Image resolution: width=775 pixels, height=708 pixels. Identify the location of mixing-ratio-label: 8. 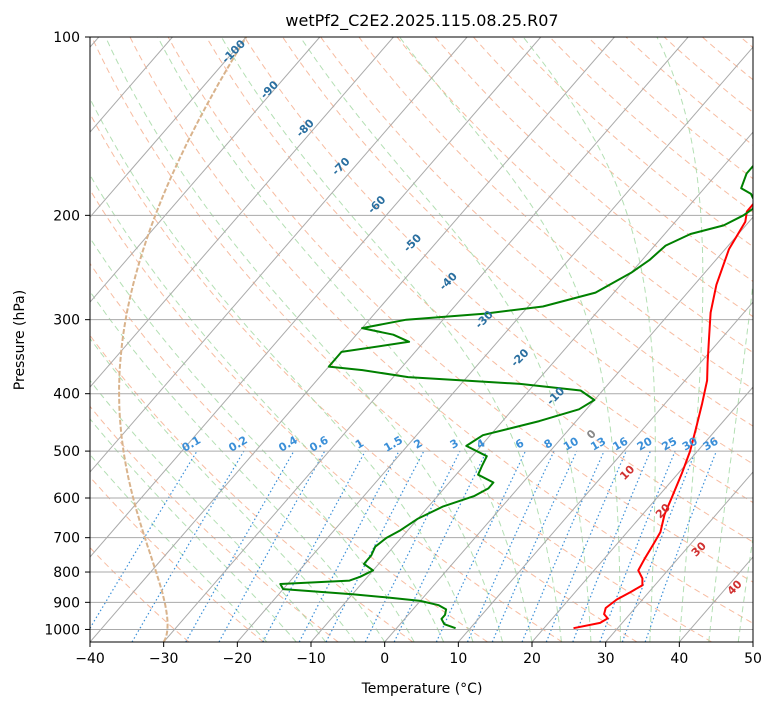
(548, 444).